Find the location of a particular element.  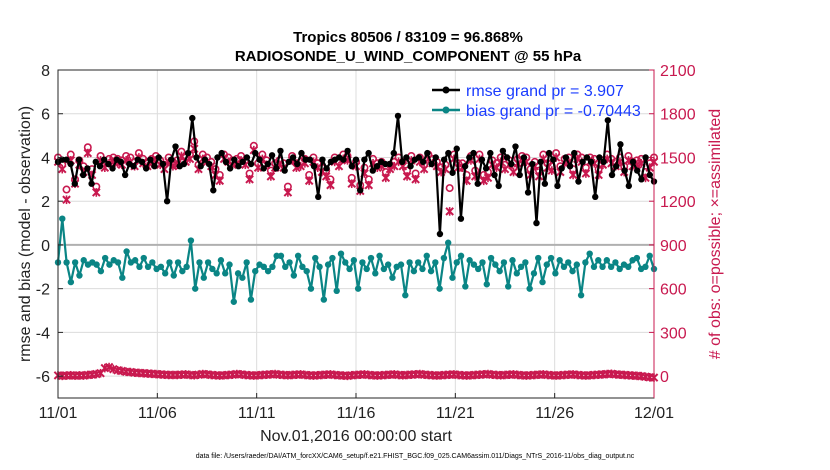

x-tick-label: 12/01 is located at coordinates (654, 413).